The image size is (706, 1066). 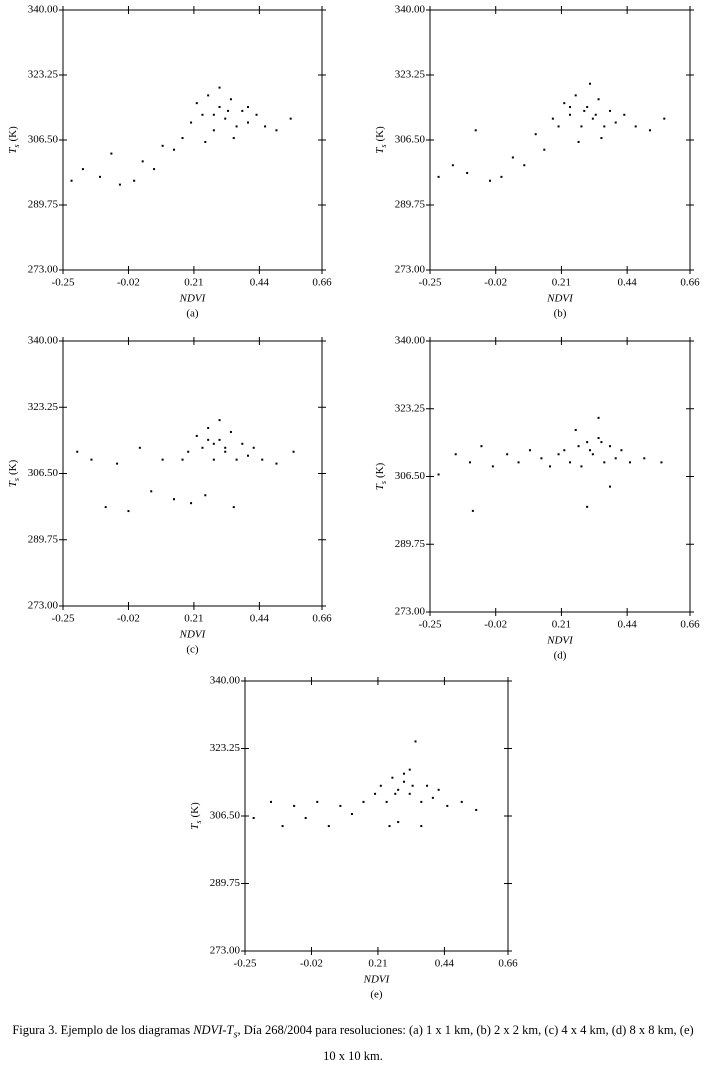 I want to click on plot-frame, so click(x=560, y=140).